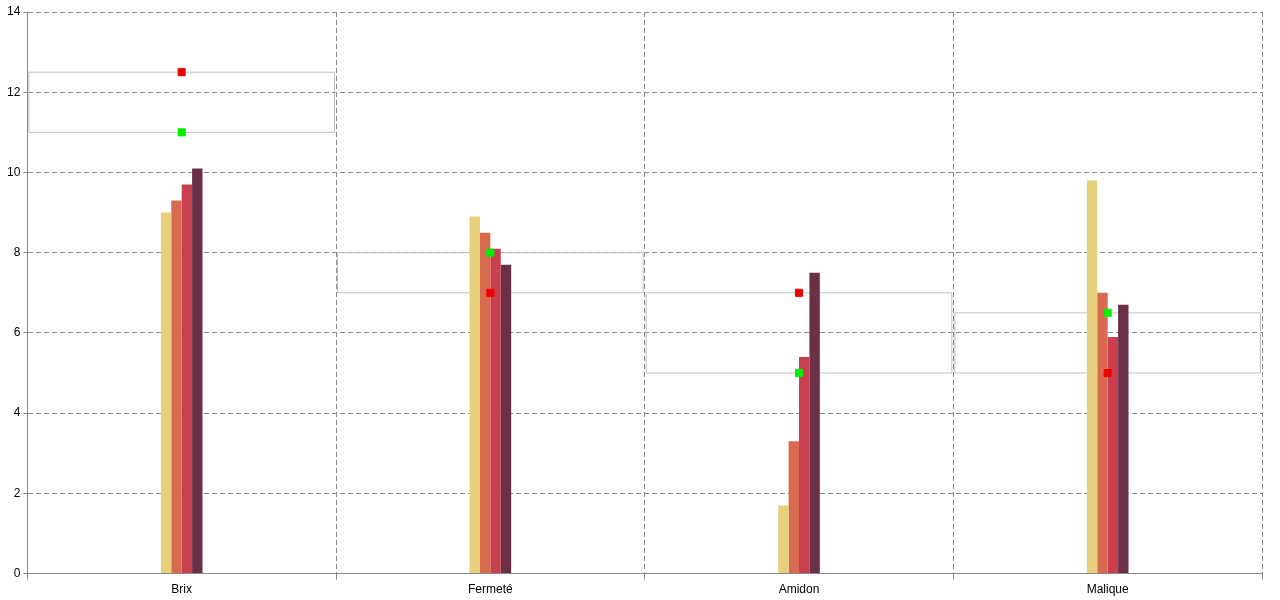 This screenshot has height=600, width=1280. I want to click on y-tick-label: 14, so click(13, 11).